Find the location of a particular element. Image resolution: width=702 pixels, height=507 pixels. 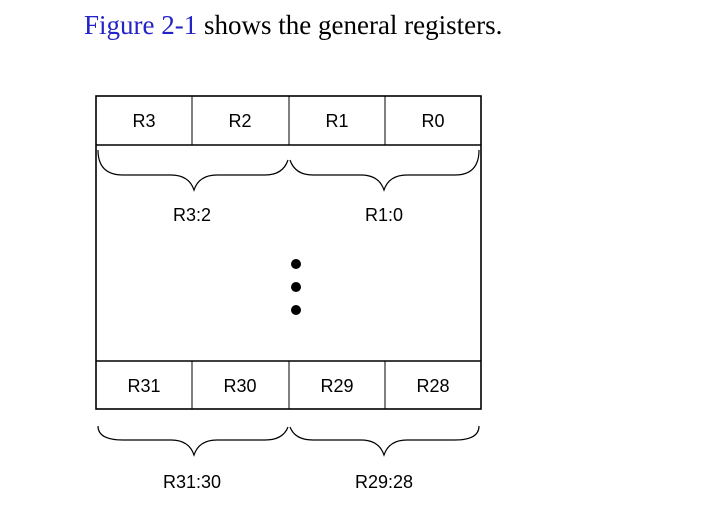

bottom-left-brace is located at coordinates (193, 441).